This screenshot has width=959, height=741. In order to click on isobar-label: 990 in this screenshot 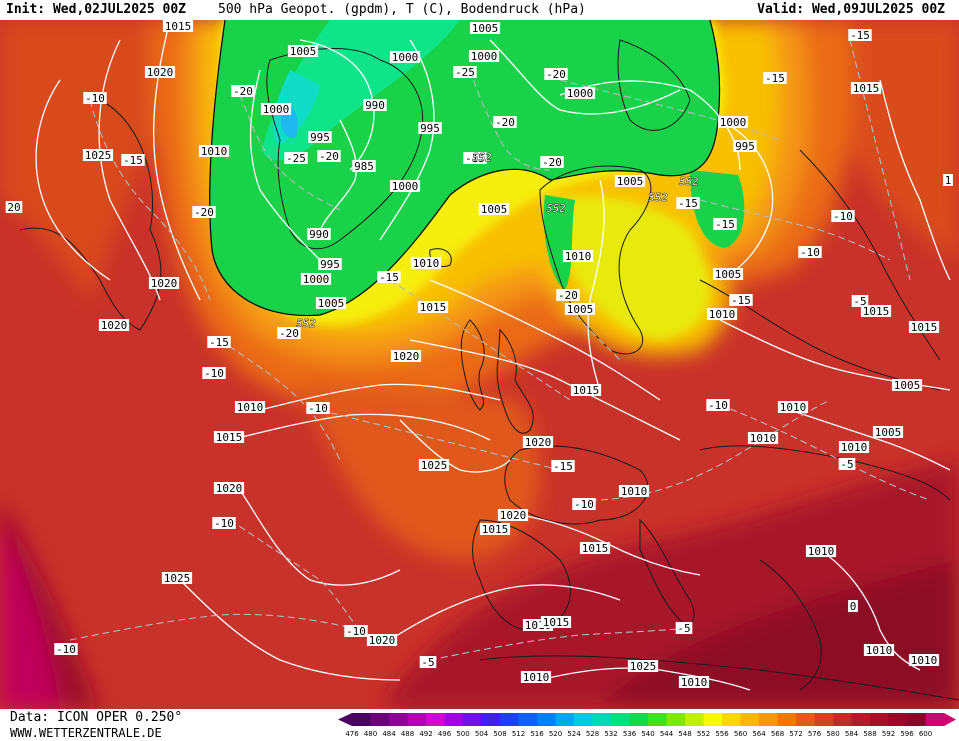, I will do `click(375, 105)`.